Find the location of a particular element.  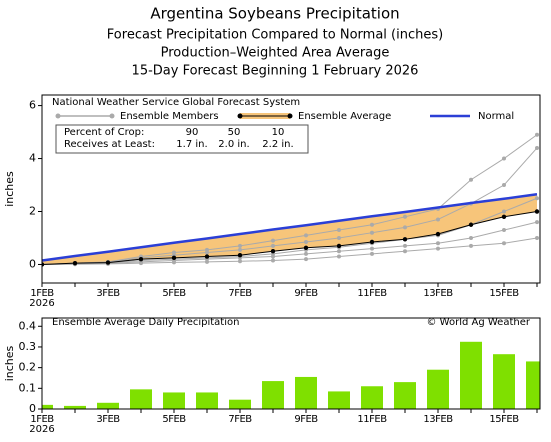

crop-table-cell: 1.7 in. is located at coordinates (191, 144).